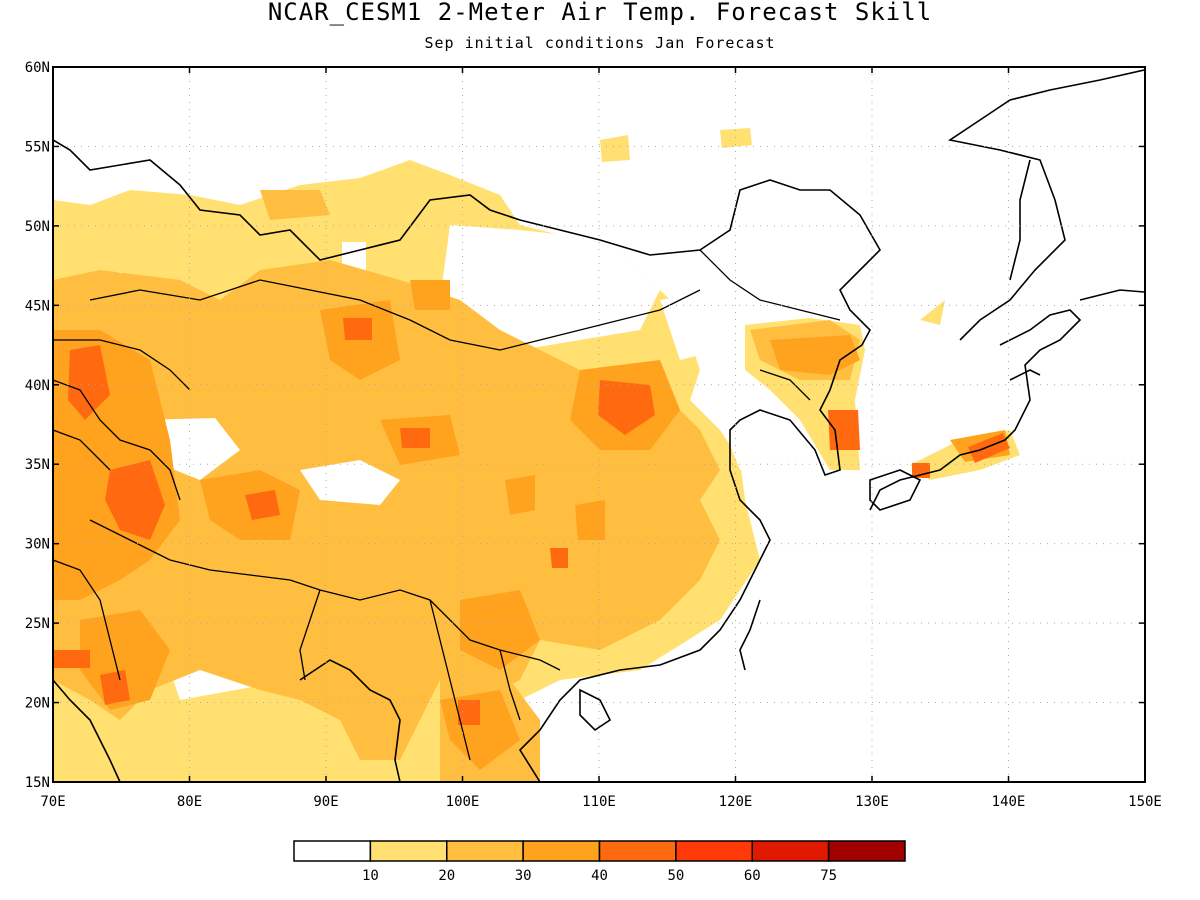 This screenshot has width=1200, height=900. What do you see at coordinates (37, 68) in the screenshot?
I see `lat-tick-label: 60N` at bounding box center [37, 68].